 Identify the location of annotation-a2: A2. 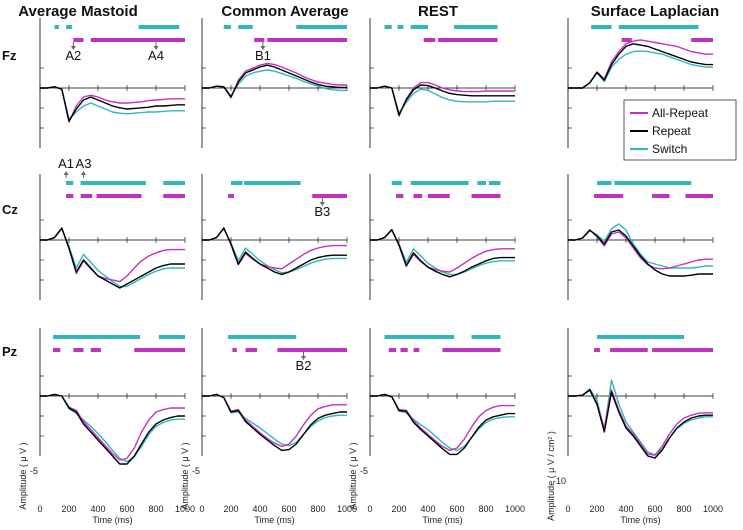
(73, 52).